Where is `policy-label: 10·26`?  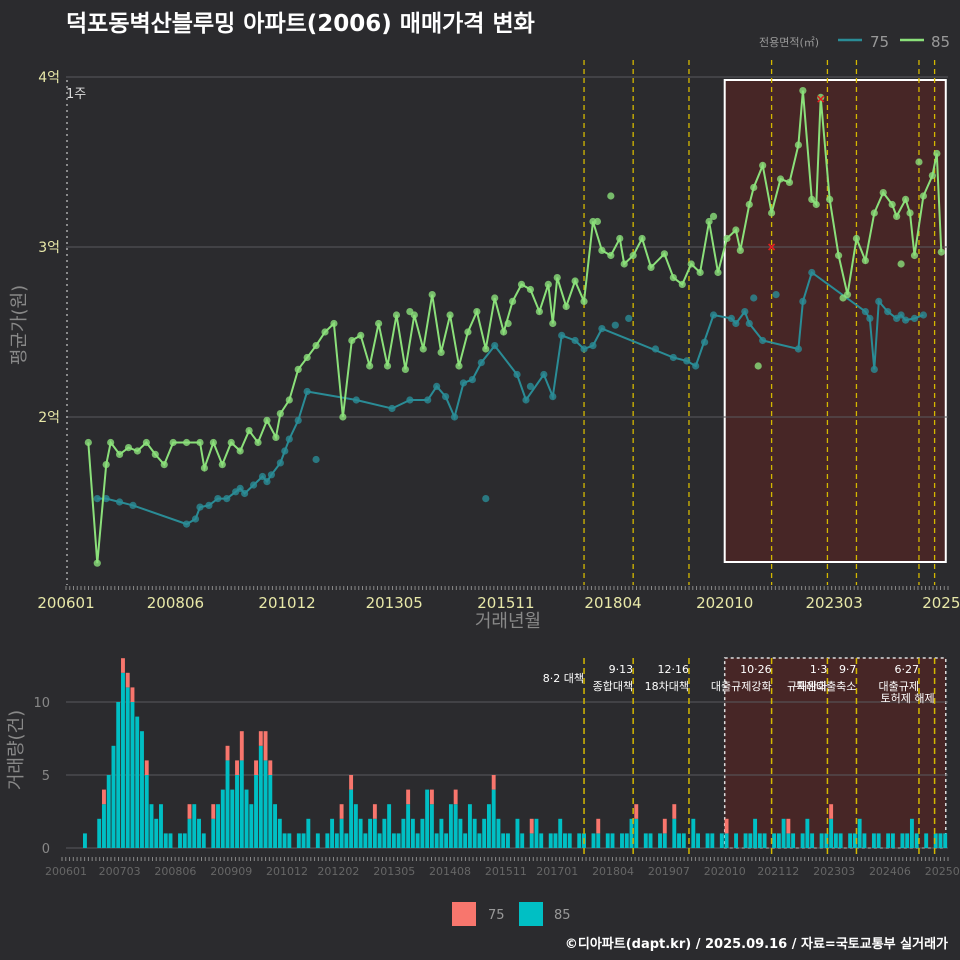
policy-label: 10·26 is located at coordinates (756, 669).